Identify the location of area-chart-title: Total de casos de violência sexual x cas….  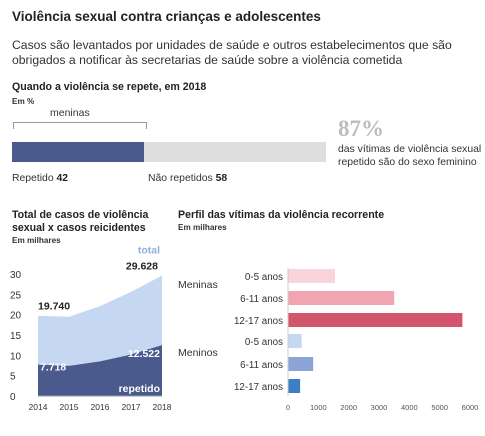
(80, 221).